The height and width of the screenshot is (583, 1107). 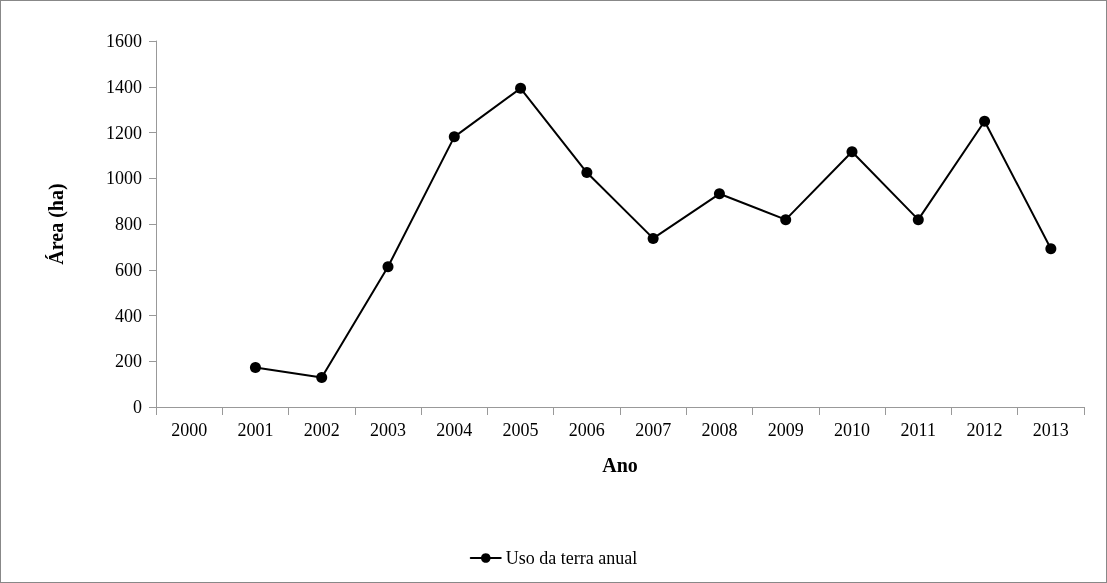 I want to click on x-tick-label: 2011, so click(x=918, y=430).